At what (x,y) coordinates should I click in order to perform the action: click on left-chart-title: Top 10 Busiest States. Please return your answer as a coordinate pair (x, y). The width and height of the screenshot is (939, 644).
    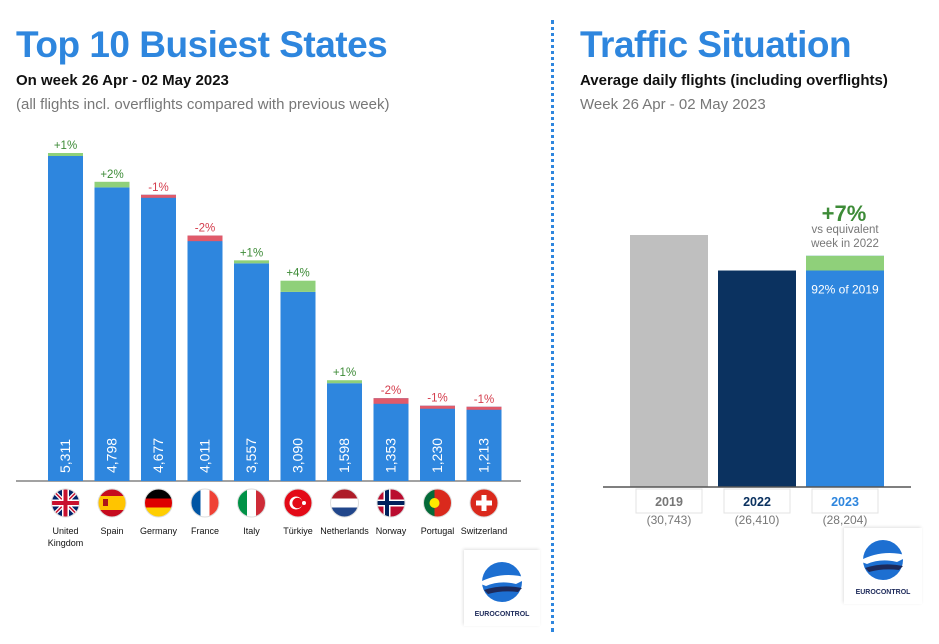
    Looking at the image, I should click on (202, 44).